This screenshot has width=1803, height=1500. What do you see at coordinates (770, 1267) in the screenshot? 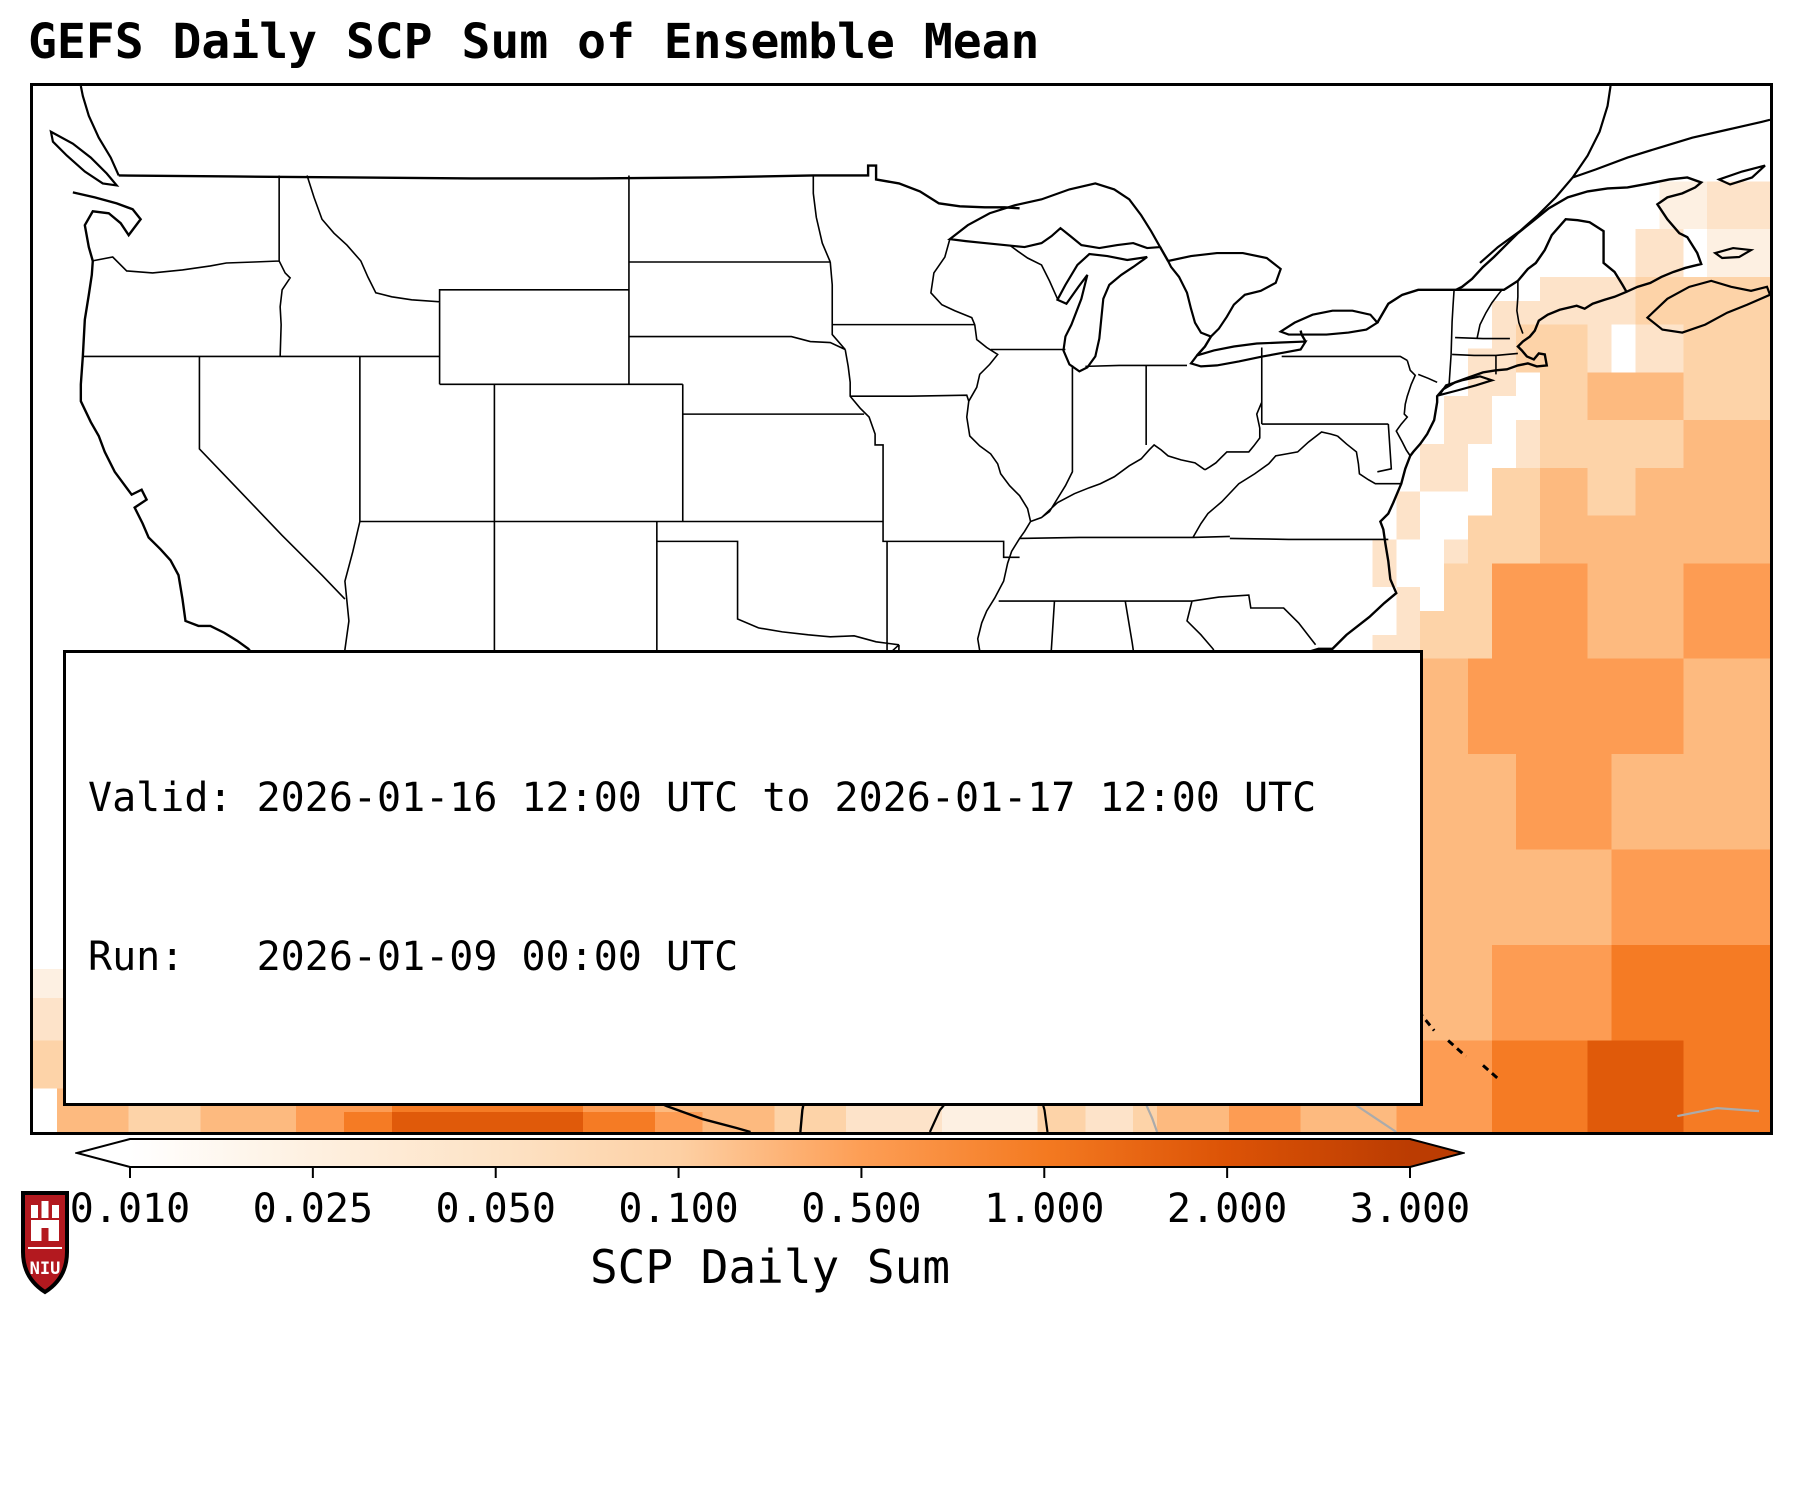
I see `colorbar-title: SCP Daily Sum` at bounding box center [770, 1267].